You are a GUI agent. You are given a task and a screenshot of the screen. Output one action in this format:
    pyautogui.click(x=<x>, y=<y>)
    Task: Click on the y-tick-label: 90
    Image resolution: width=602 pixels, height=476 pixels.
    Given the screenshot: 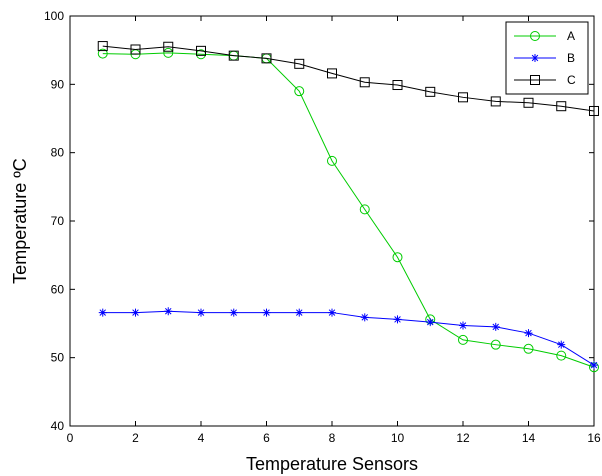 What is the action you would take?
    pyautogui.click(x=58, y=84)
    